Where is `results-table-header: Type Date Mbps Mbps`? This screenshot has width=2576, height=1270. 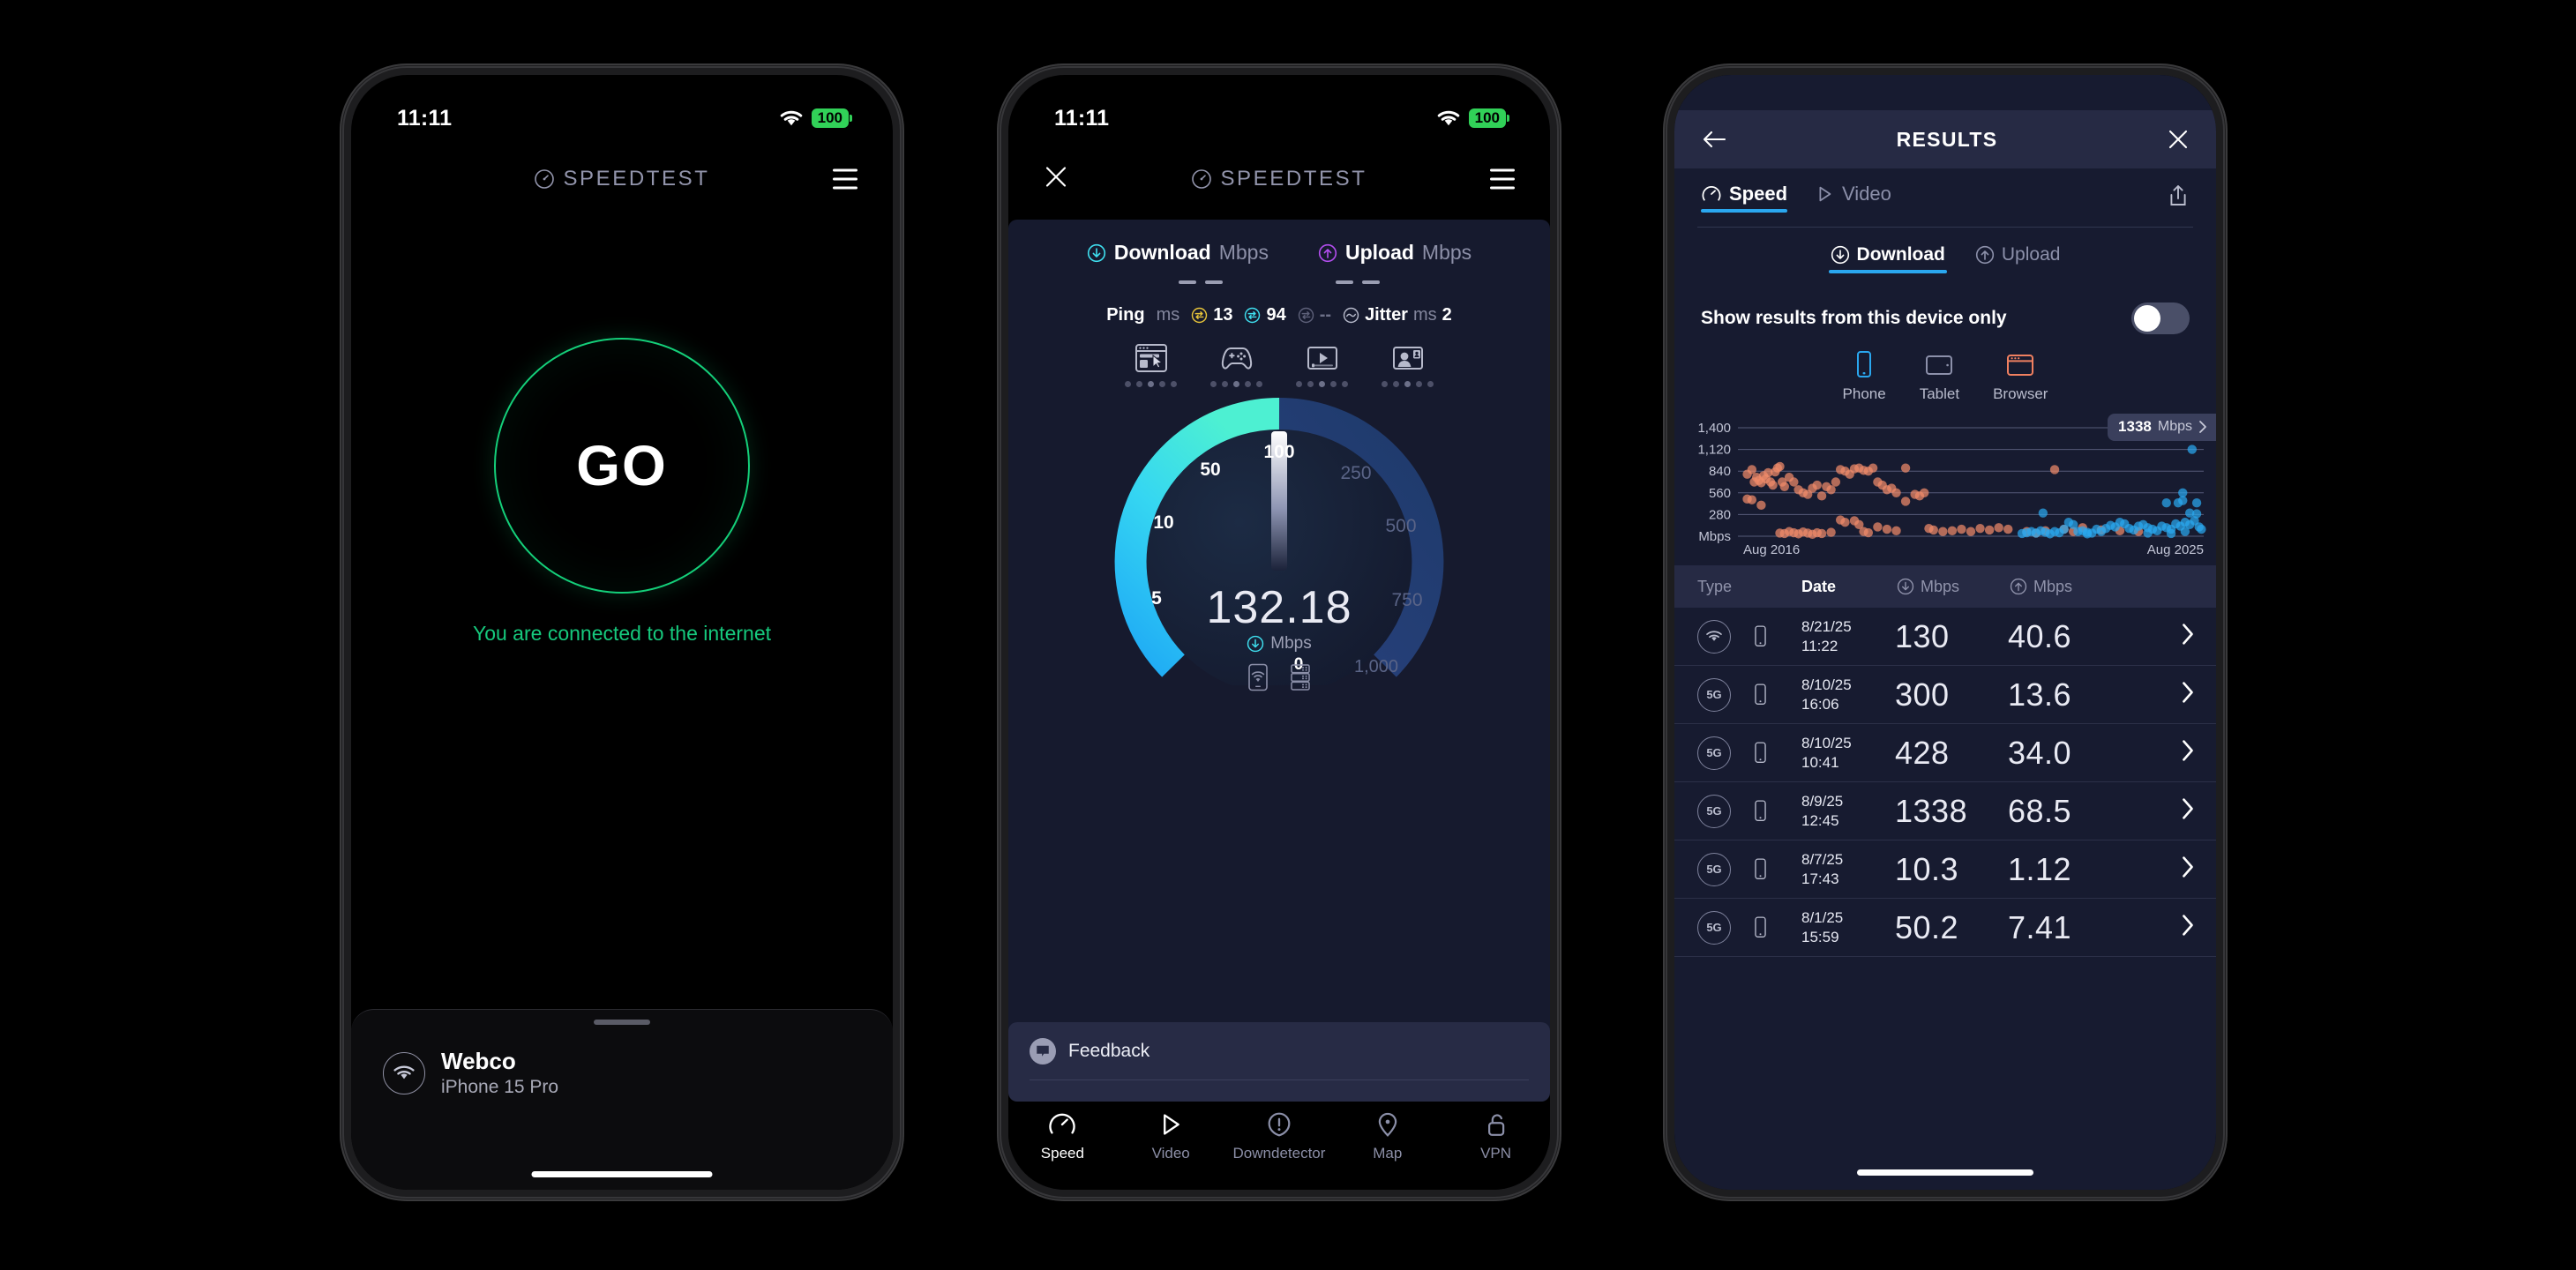
results-table-header: Type Date Mbps Mbps is located at coordinates (1945, 586).